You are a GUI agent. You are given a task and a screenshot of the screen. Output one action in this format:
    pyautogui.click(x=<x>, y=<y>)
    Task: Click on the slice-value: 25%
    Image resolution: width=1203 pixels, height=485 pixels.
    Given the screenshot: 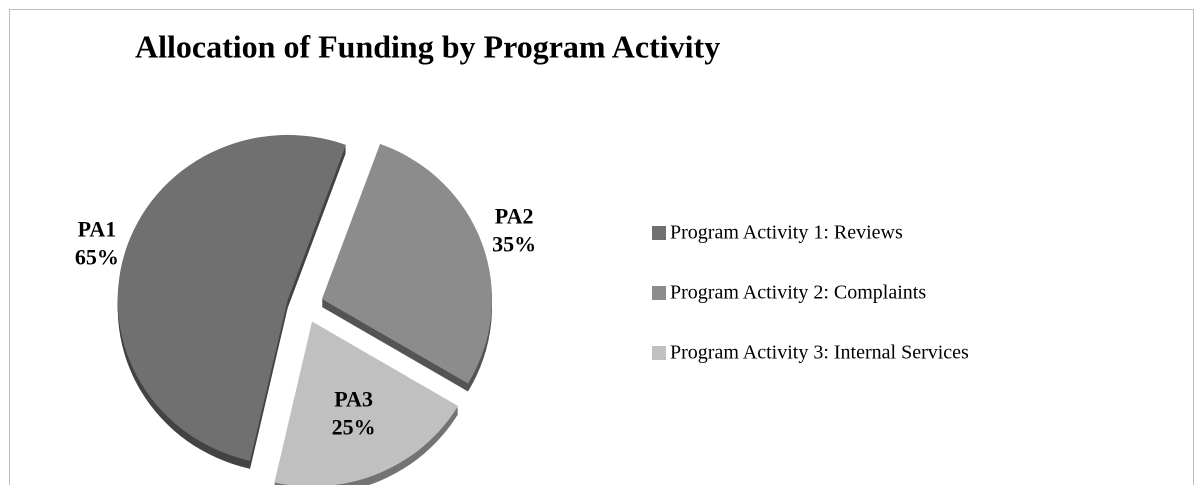 What is the action you would take?
    pyautogui.click(x=354, y=427)
    